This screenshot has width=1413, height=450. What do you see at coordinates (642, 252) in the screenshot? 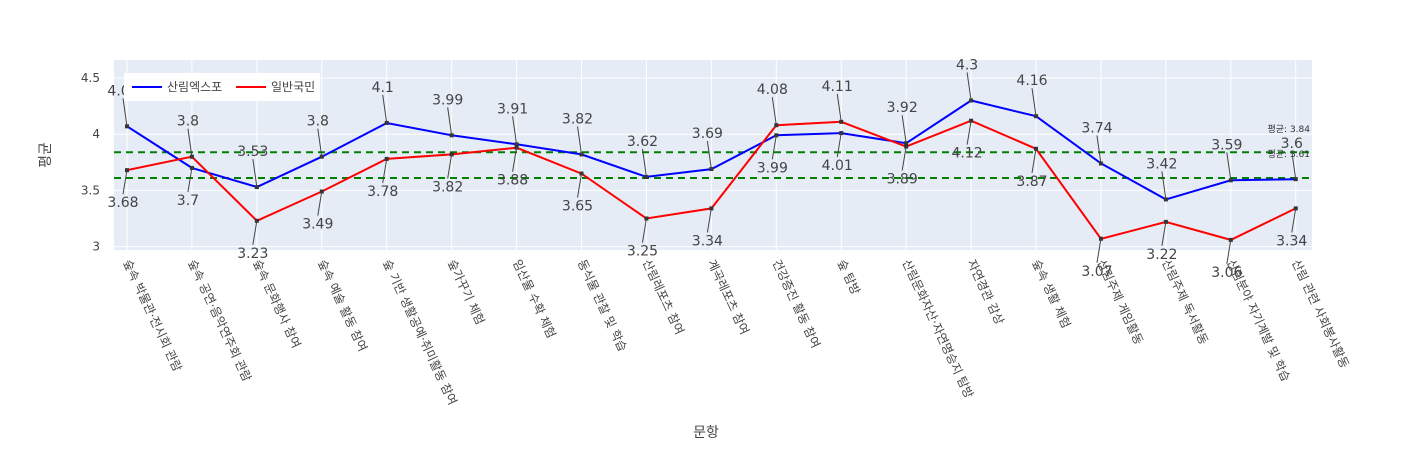
I see `data-label: 3.25` at bounding box center [642, 252].